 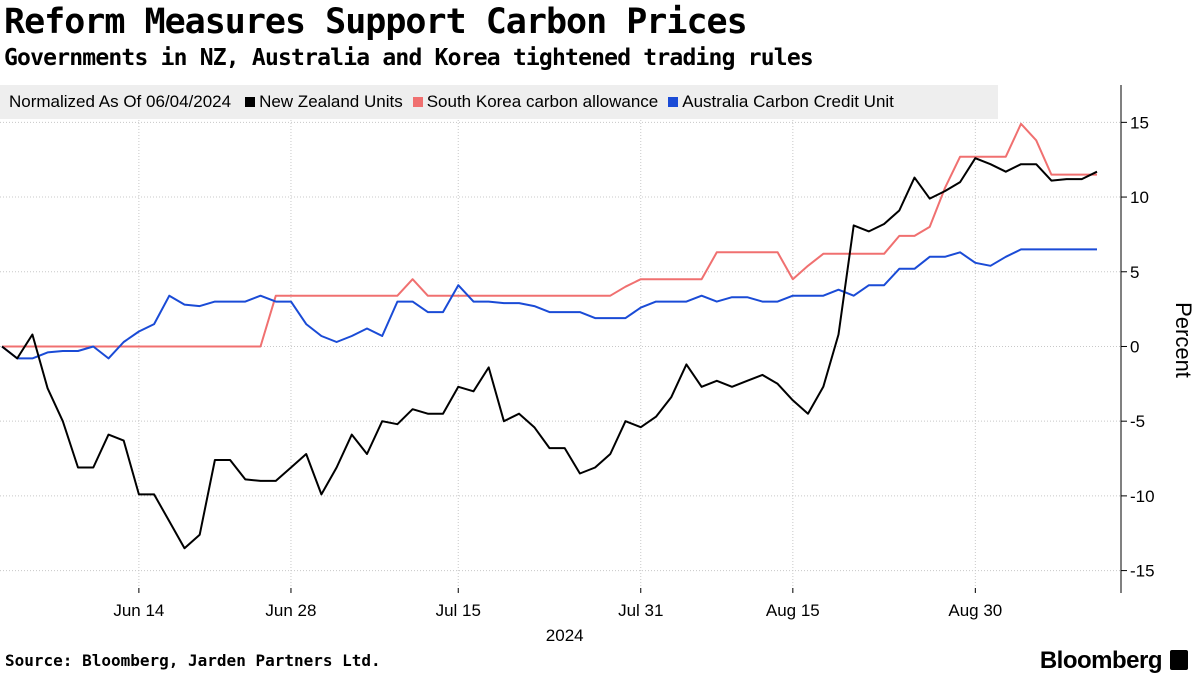 I want to click on brand-logo: Bloomberg, so click(x=1101, y=660).